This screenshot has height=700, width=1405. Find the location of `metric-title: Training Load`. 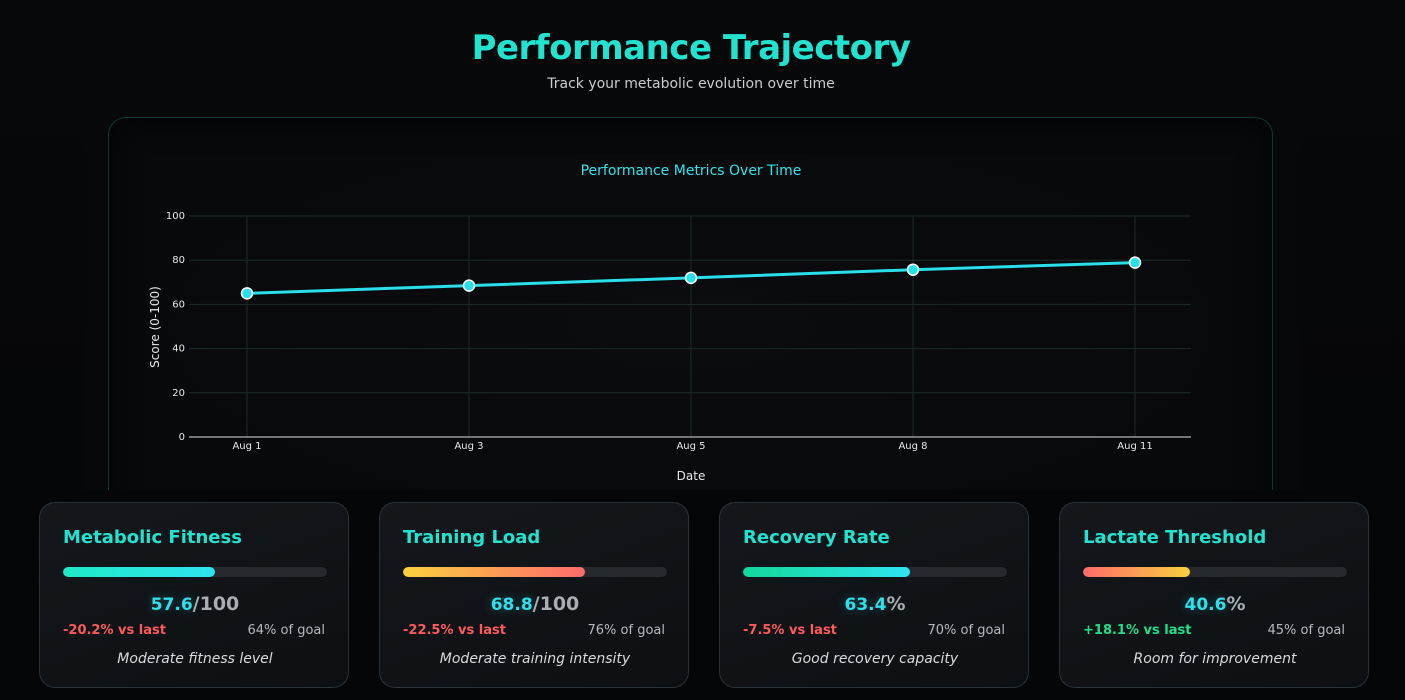

metric-title: Training Load is located at coordinates (472, 537).